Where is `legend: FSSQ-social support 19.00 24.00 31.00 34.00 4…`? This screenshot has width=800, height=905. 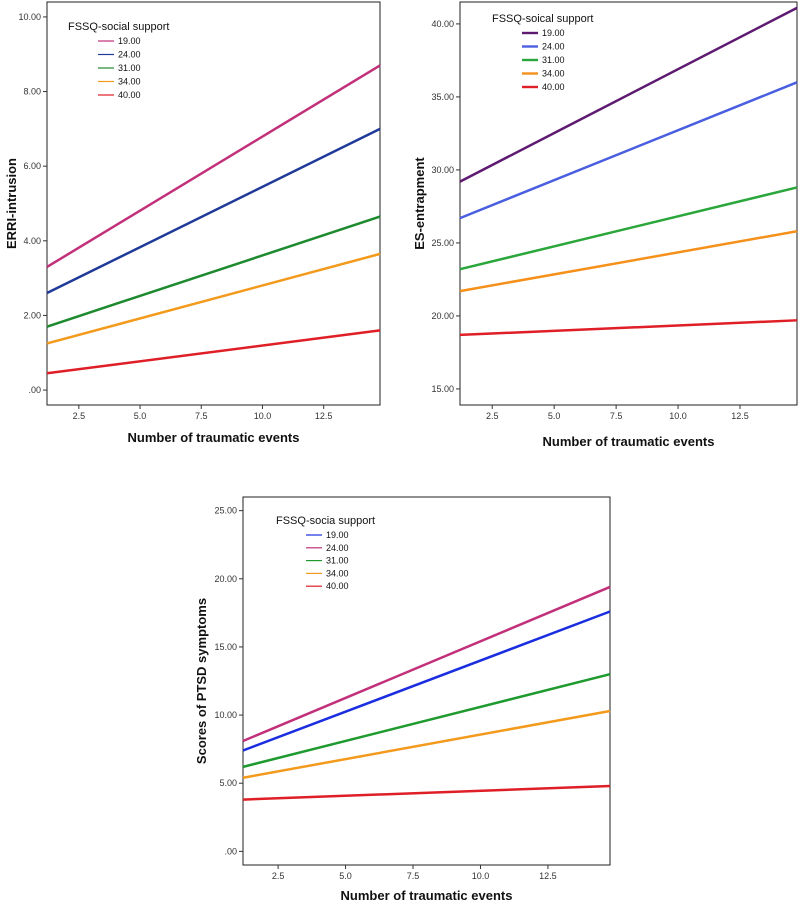
legend: FSSQ-social support 19.00 24.00 31.00 34.00 4… is located at coordinates (118, 60).